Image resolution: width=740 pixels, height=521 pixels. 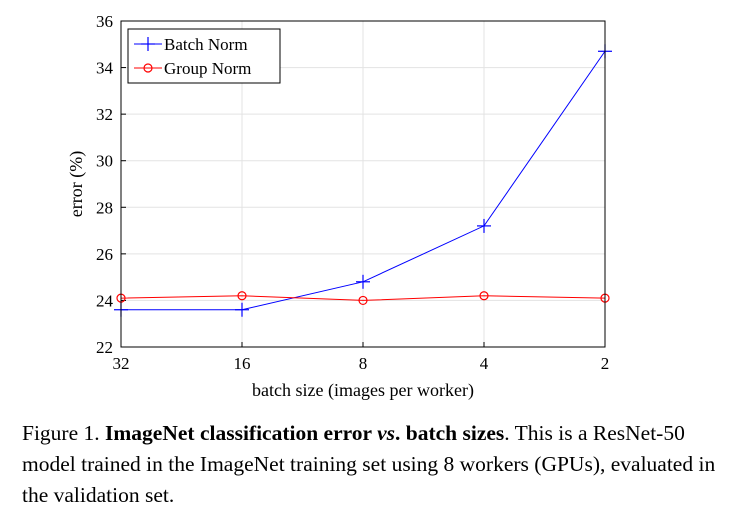 What do you see at coordinates (104, 254) in the screenshot?
I see `y-tick-label: 26` at bounding box center [104, 254].